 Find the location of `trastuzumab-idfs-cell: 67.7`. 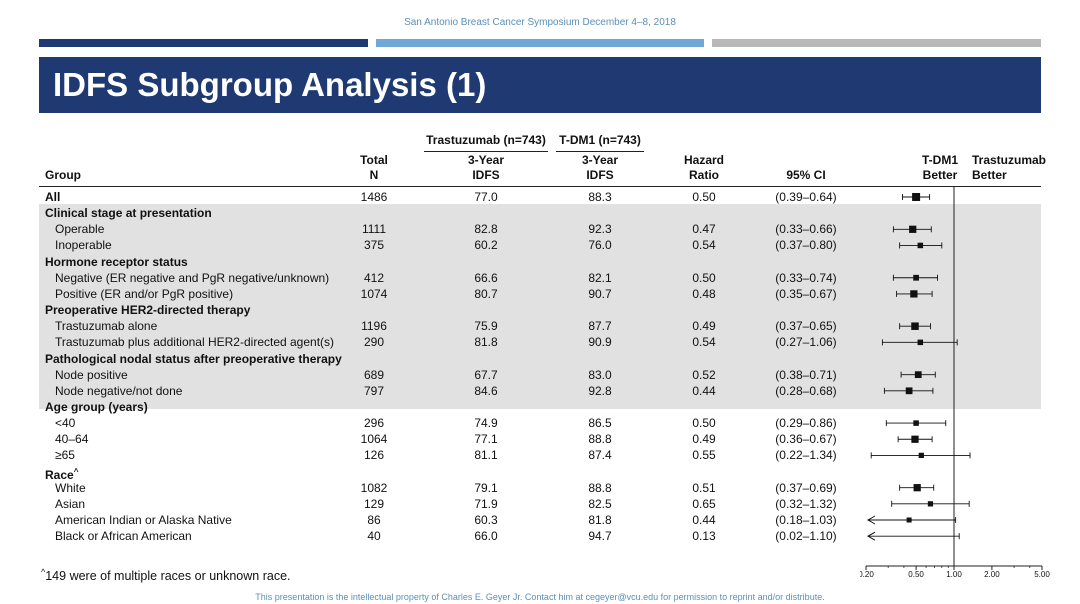

trastuzumab-idfs-cell: 67.7 is located at coordinates (486, 374).